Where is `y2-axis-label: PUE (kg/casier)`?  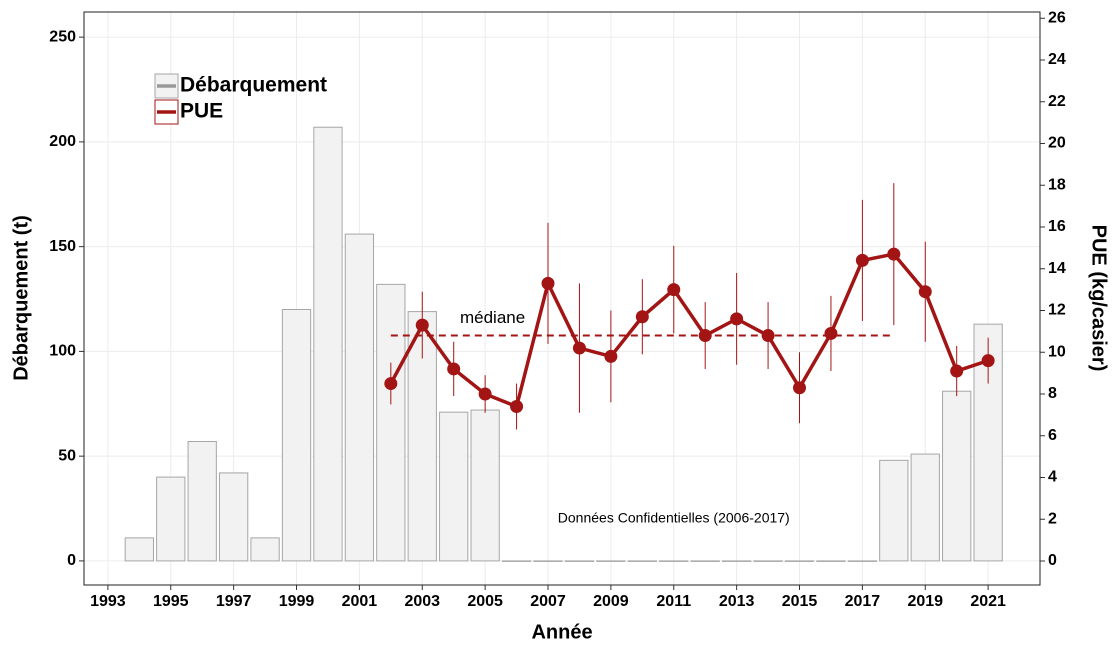
y2-axis-label: PUE (kg/casier) is located at coordinates (1099, 298).